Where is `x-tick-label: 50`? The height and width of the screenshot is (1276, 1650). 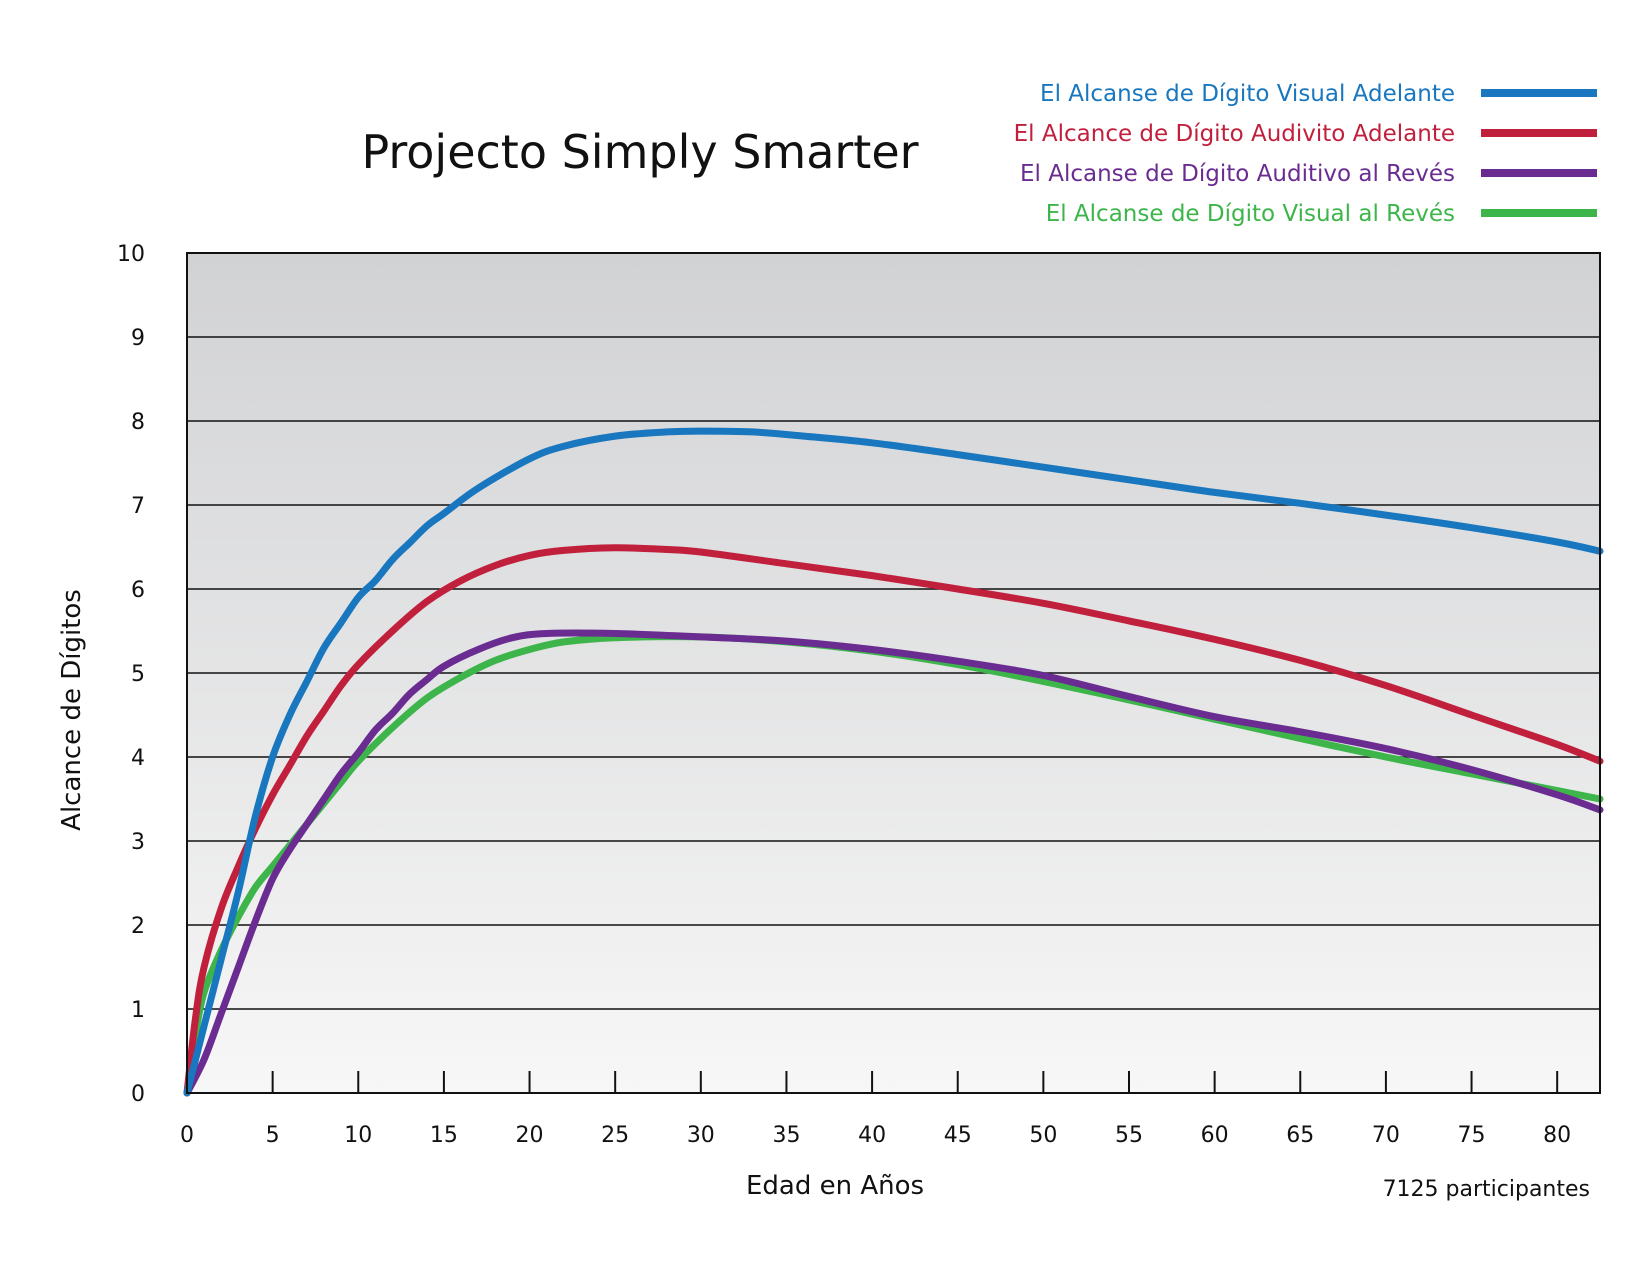
x-tick-label: 50 is located at coordinates (1043, 1135).